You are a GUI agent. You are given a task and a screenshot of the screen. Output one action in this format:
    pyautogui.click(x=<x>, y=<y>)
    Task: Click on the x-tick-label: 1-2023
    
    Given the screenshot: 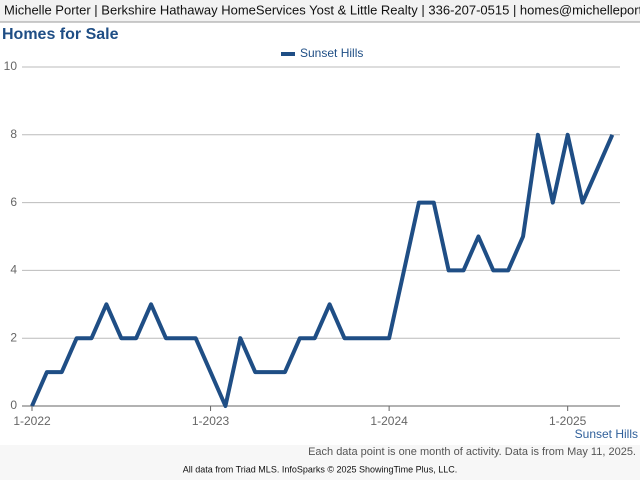 What is the action you would take?
    pyautogui.click(x=211, y=421)
    